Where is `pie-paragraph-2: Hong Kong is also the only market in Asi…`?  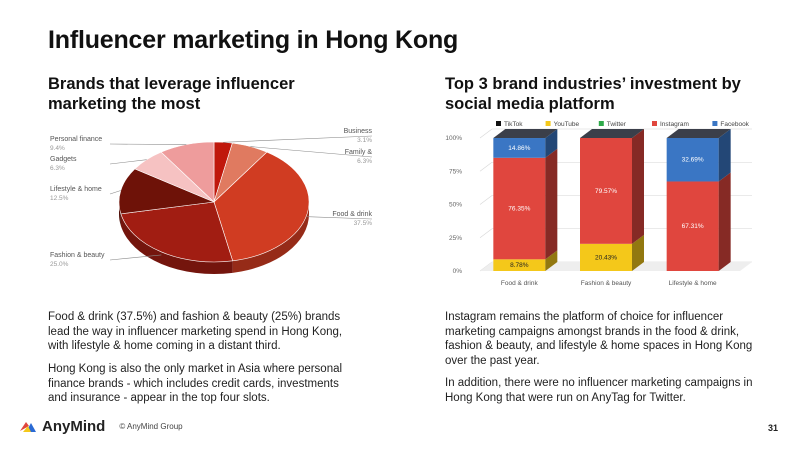
pie-paragraph-2: Hong Kong is also the only market in Asi… is located at coordinates (195, 383).